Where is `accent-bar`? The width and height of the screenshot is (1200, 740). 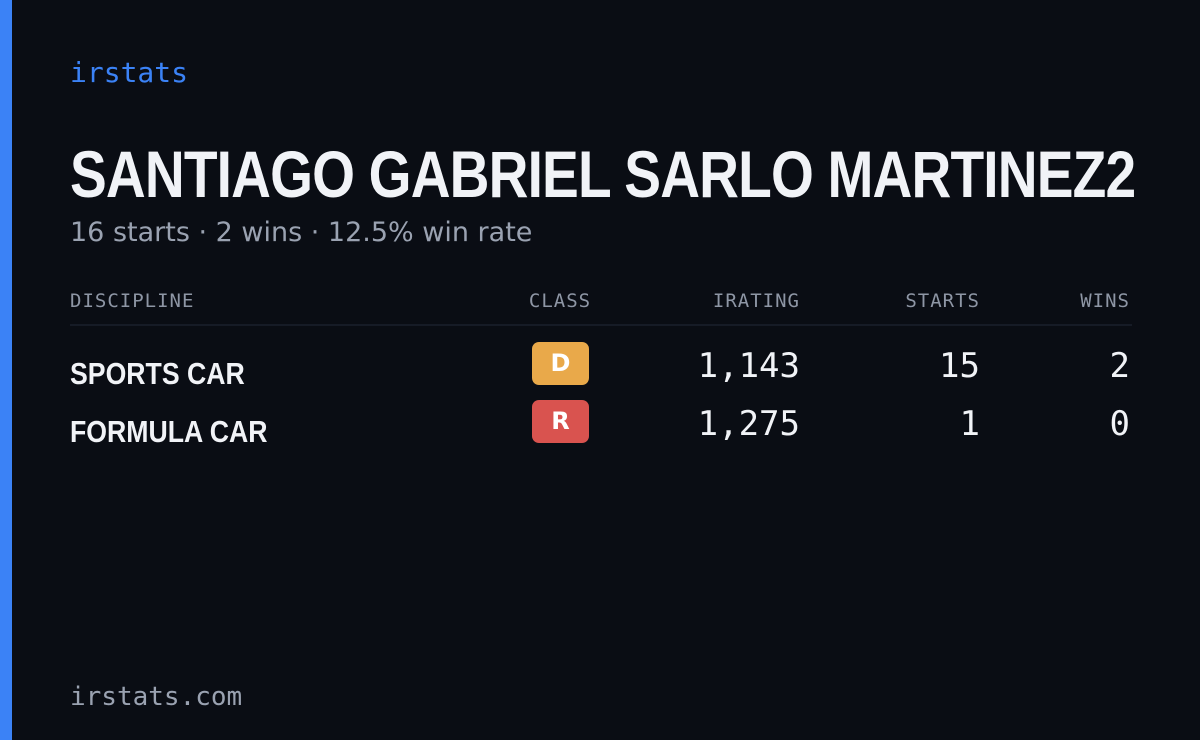 accent-bar is located at coordinates (6, 370).